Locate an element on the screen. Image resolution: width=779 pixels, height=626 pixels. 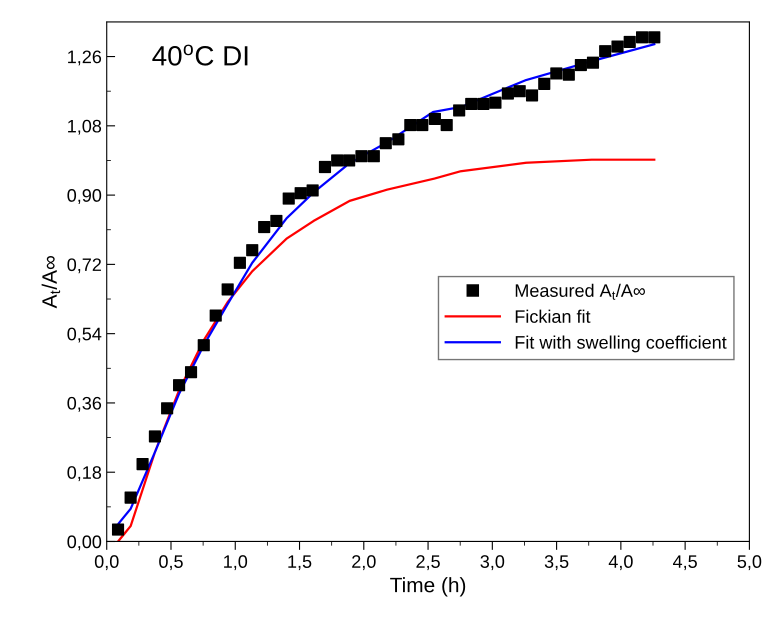
x-tick-label: 2,5 is located at coordinates (428, 562).